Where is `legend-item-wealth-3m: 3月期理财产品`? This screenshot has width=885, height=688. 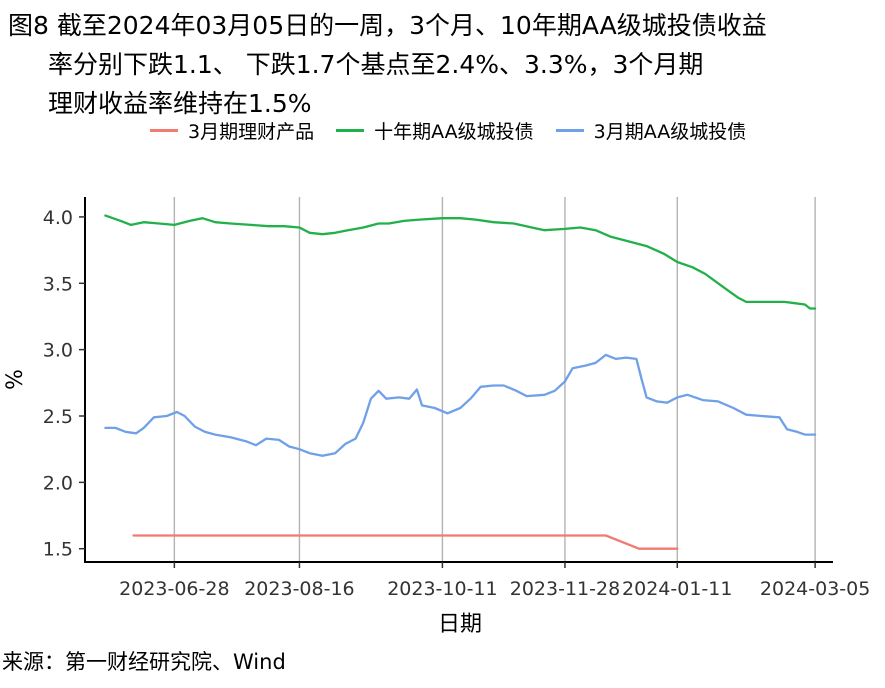
legend-item-wealth-3m: 3月期理财产品 is located at coordinates (232, 130).